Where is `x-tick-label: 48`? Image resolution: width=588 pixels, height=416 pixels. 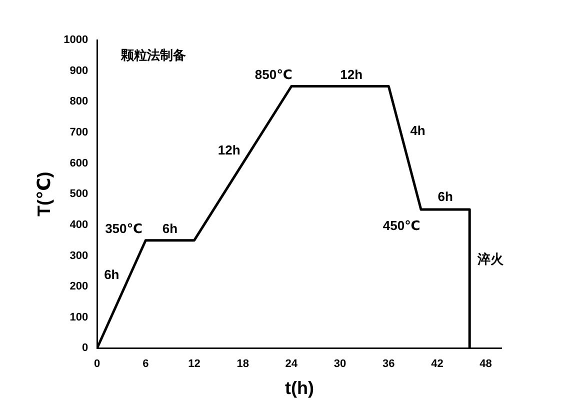 x-tick-label: 48 is located at coordinates (486, 364).